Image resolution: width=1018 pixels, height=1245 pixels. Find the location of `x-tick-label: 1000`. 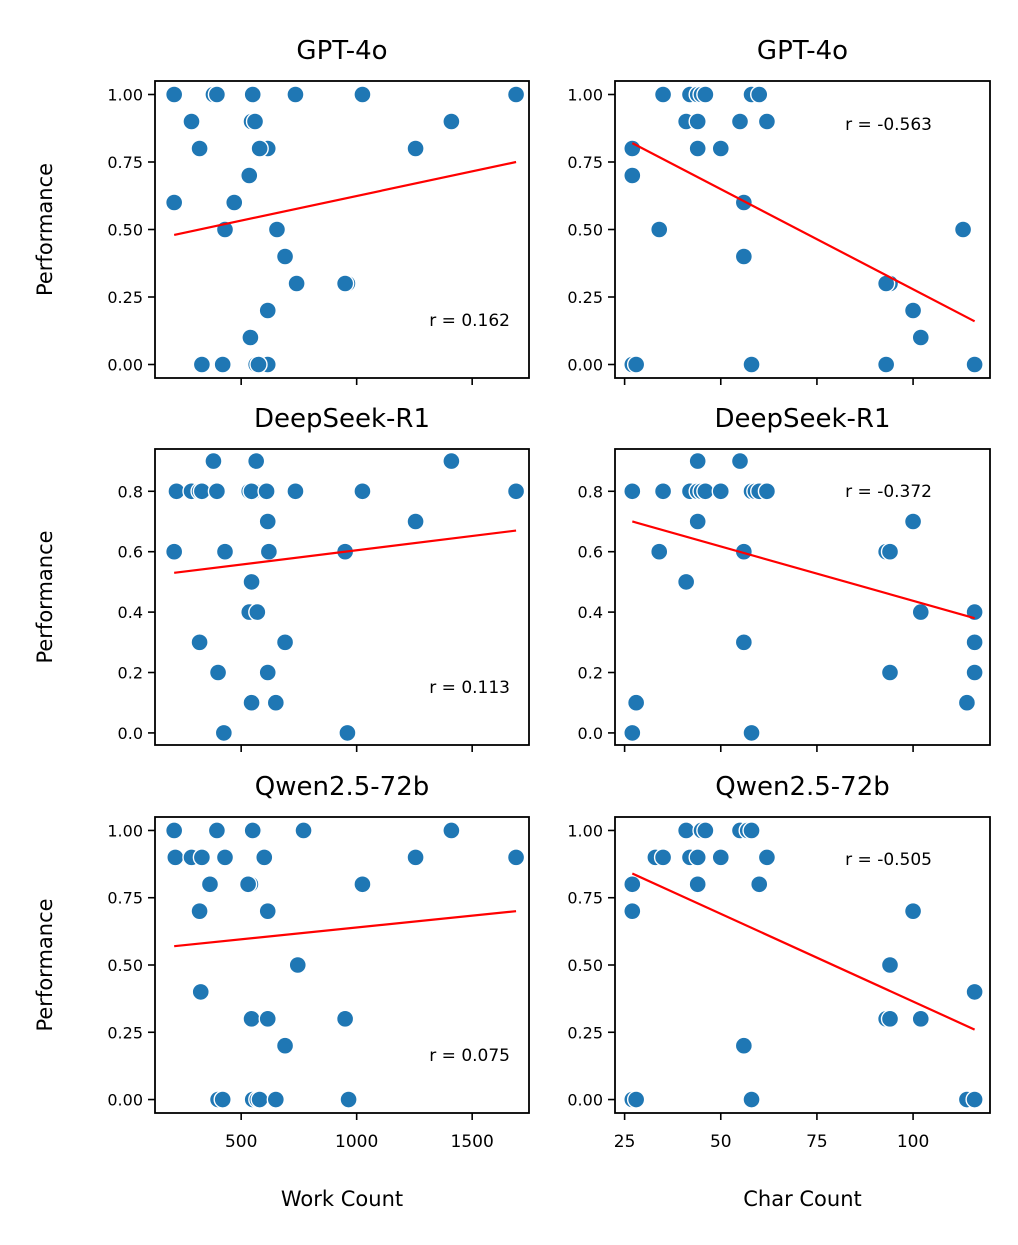

x-tick-label: 1000 is located at coordinates (356, 1142).